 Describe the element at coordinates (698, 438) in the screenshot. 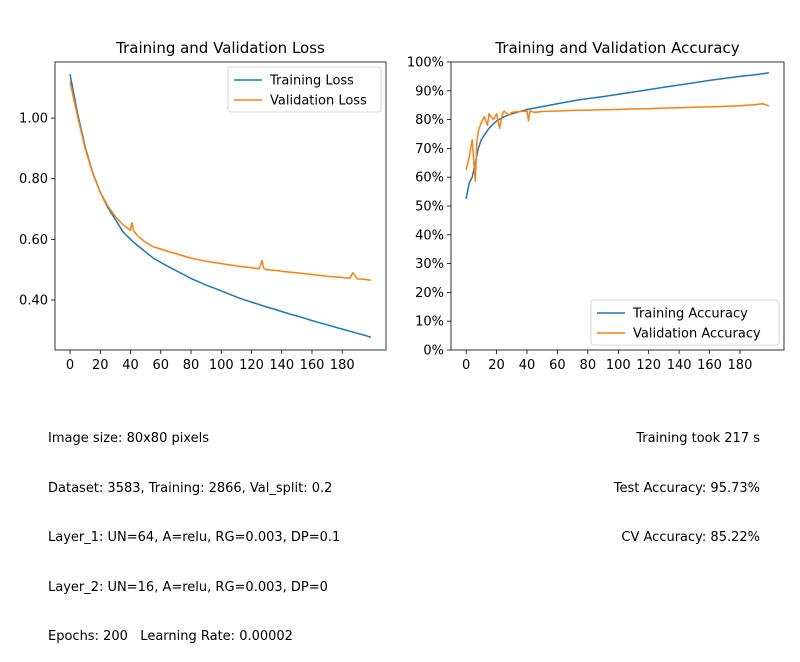

I see `info-line: Training took 217 s` at that location.